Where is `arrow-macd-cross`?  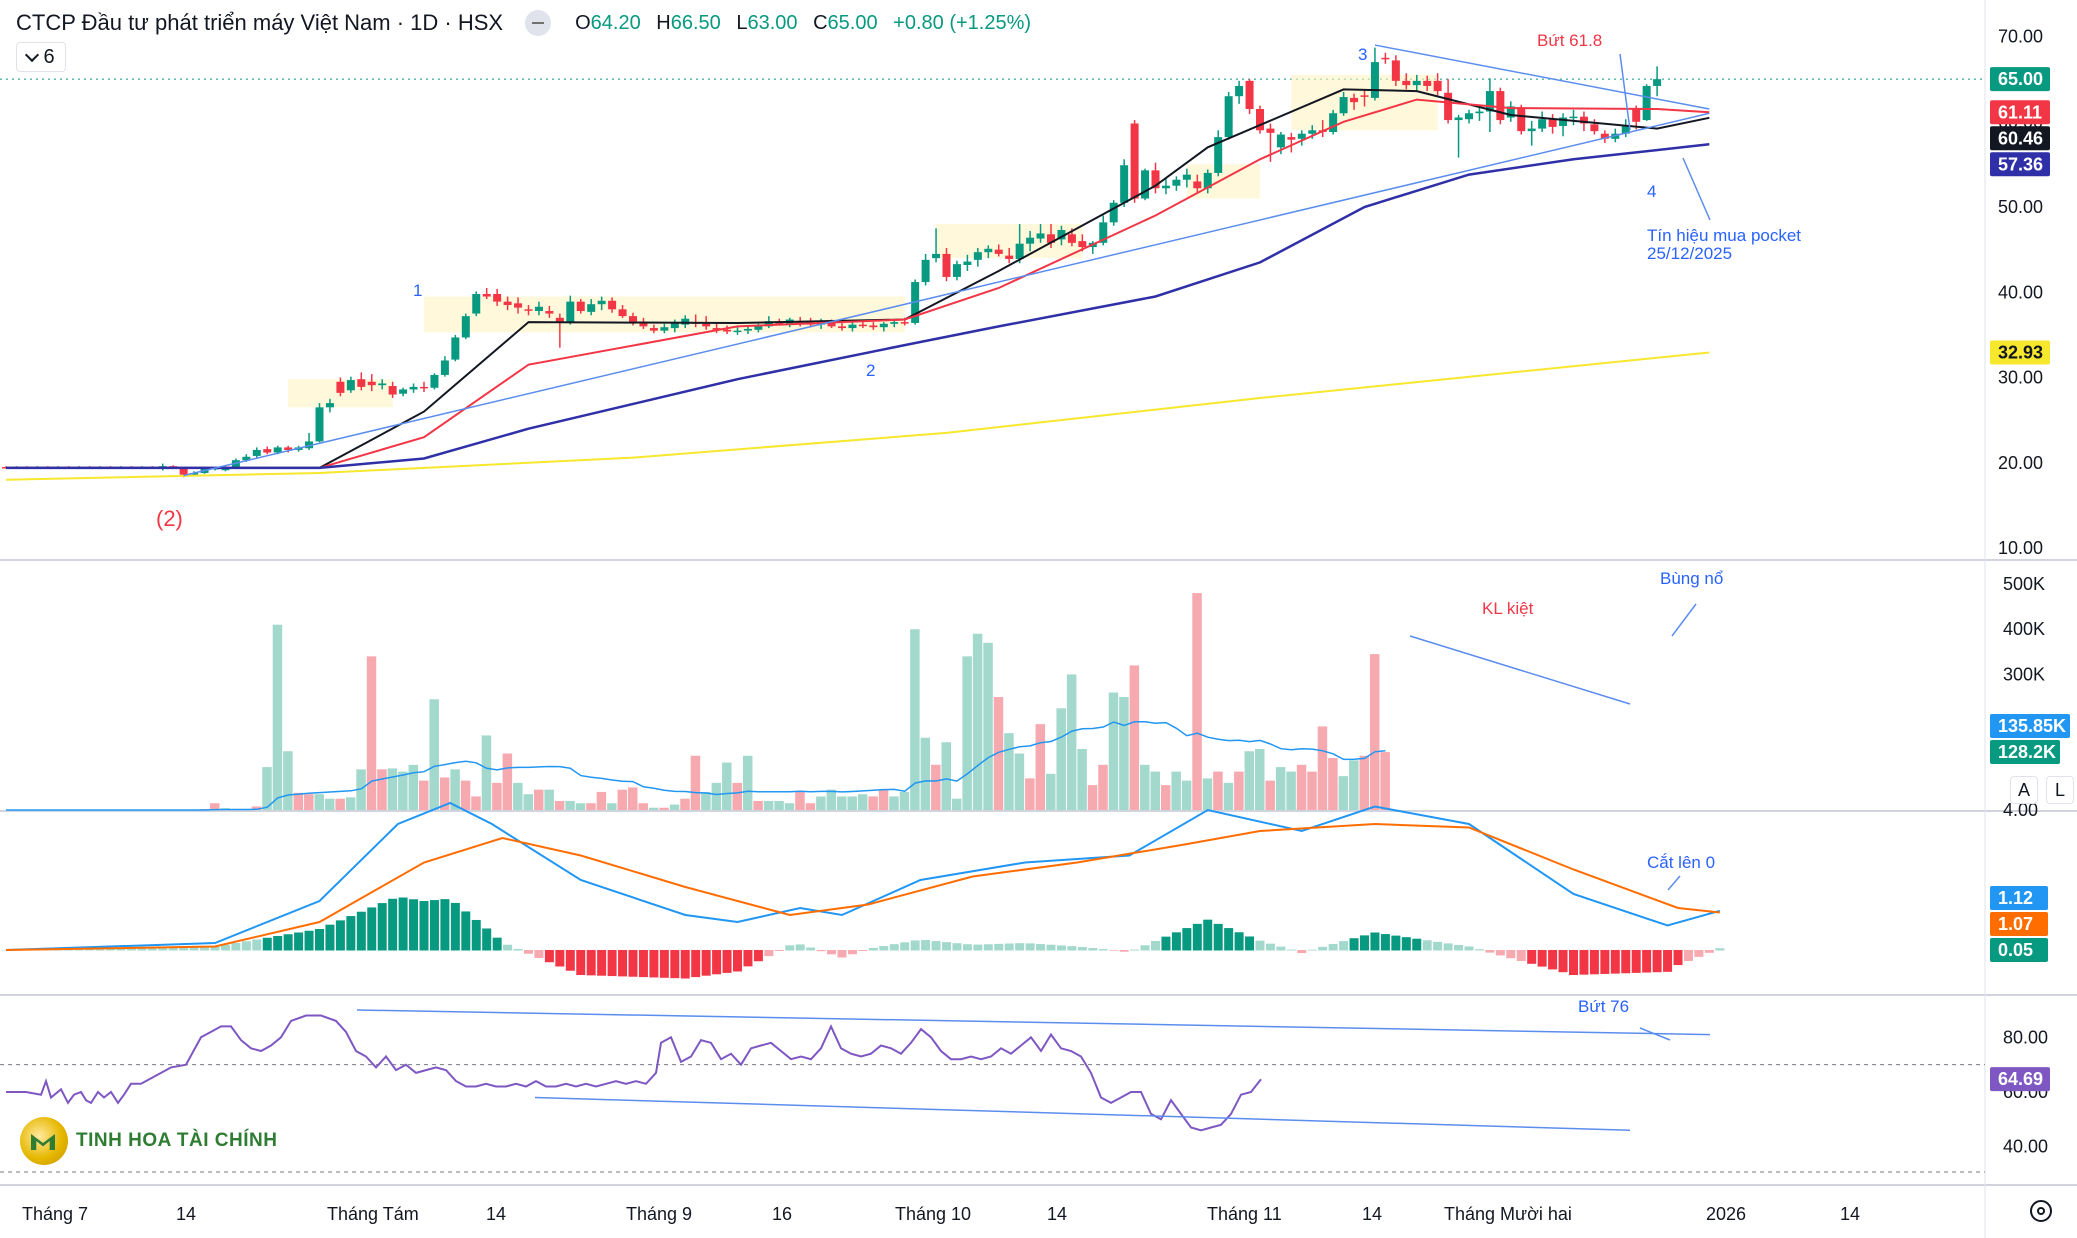 arrow-macd-cross is located at coordinates (1674, 883).